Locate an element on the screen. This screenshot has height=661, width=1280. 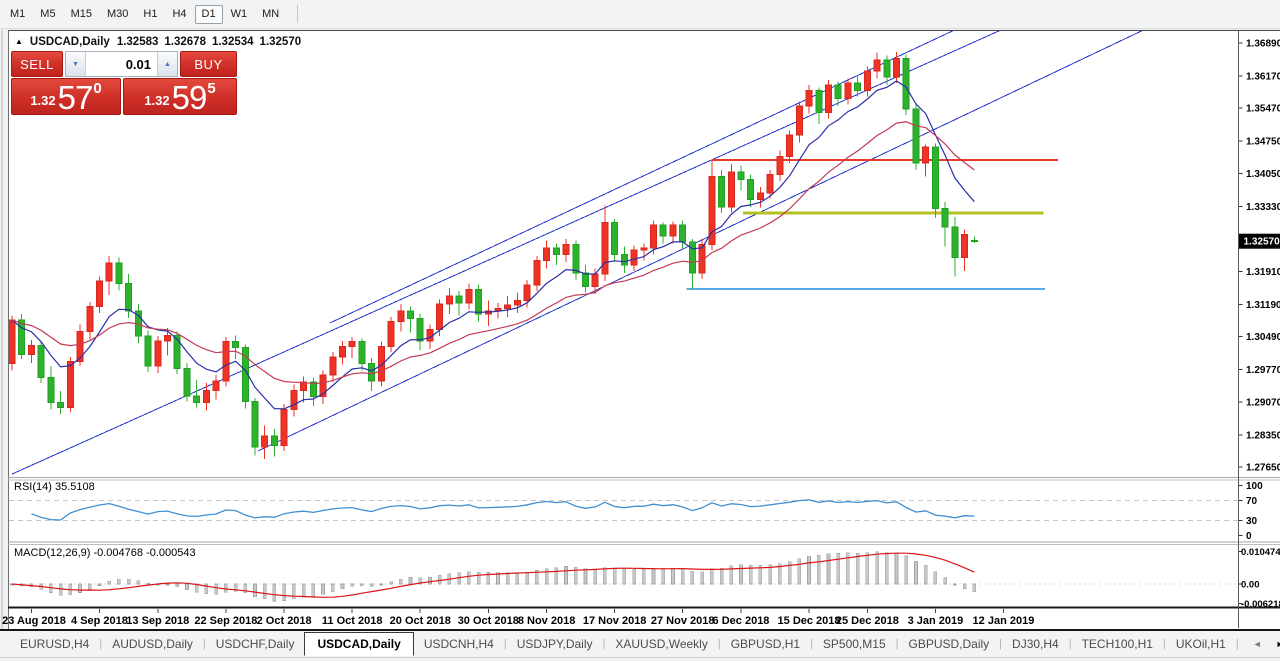
lot-size-stepper: ▼ 0.01 ▲ is located at coordinates (121, 64).